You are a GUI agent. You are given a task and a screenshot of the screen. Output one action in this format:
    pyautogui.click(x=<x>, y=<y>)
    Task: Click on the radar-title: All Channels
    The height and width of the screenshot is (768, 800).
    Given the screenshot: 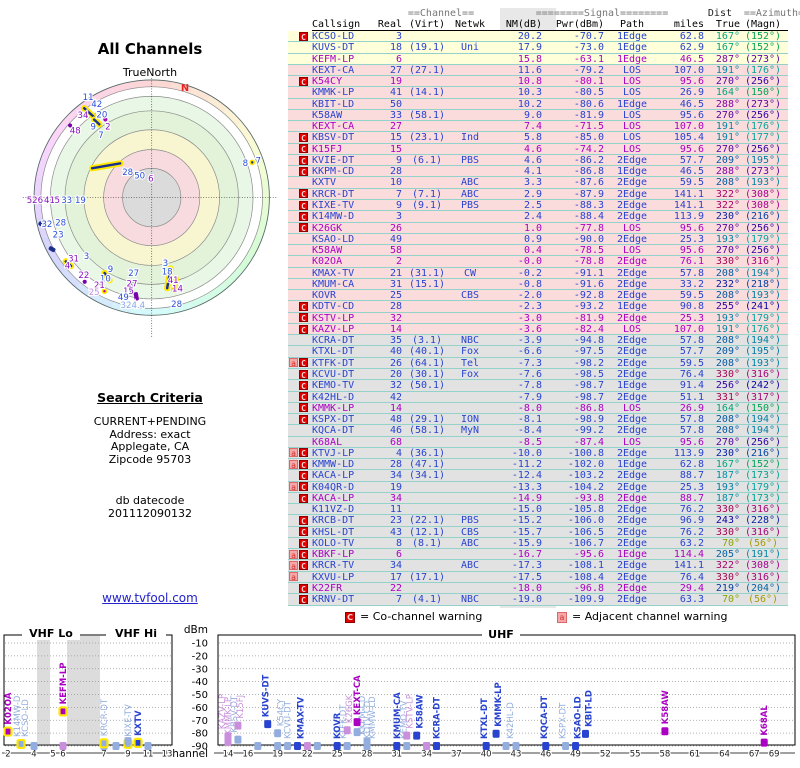 What is the action you would take?
    pyautogui.click(x=150, y=49)
    